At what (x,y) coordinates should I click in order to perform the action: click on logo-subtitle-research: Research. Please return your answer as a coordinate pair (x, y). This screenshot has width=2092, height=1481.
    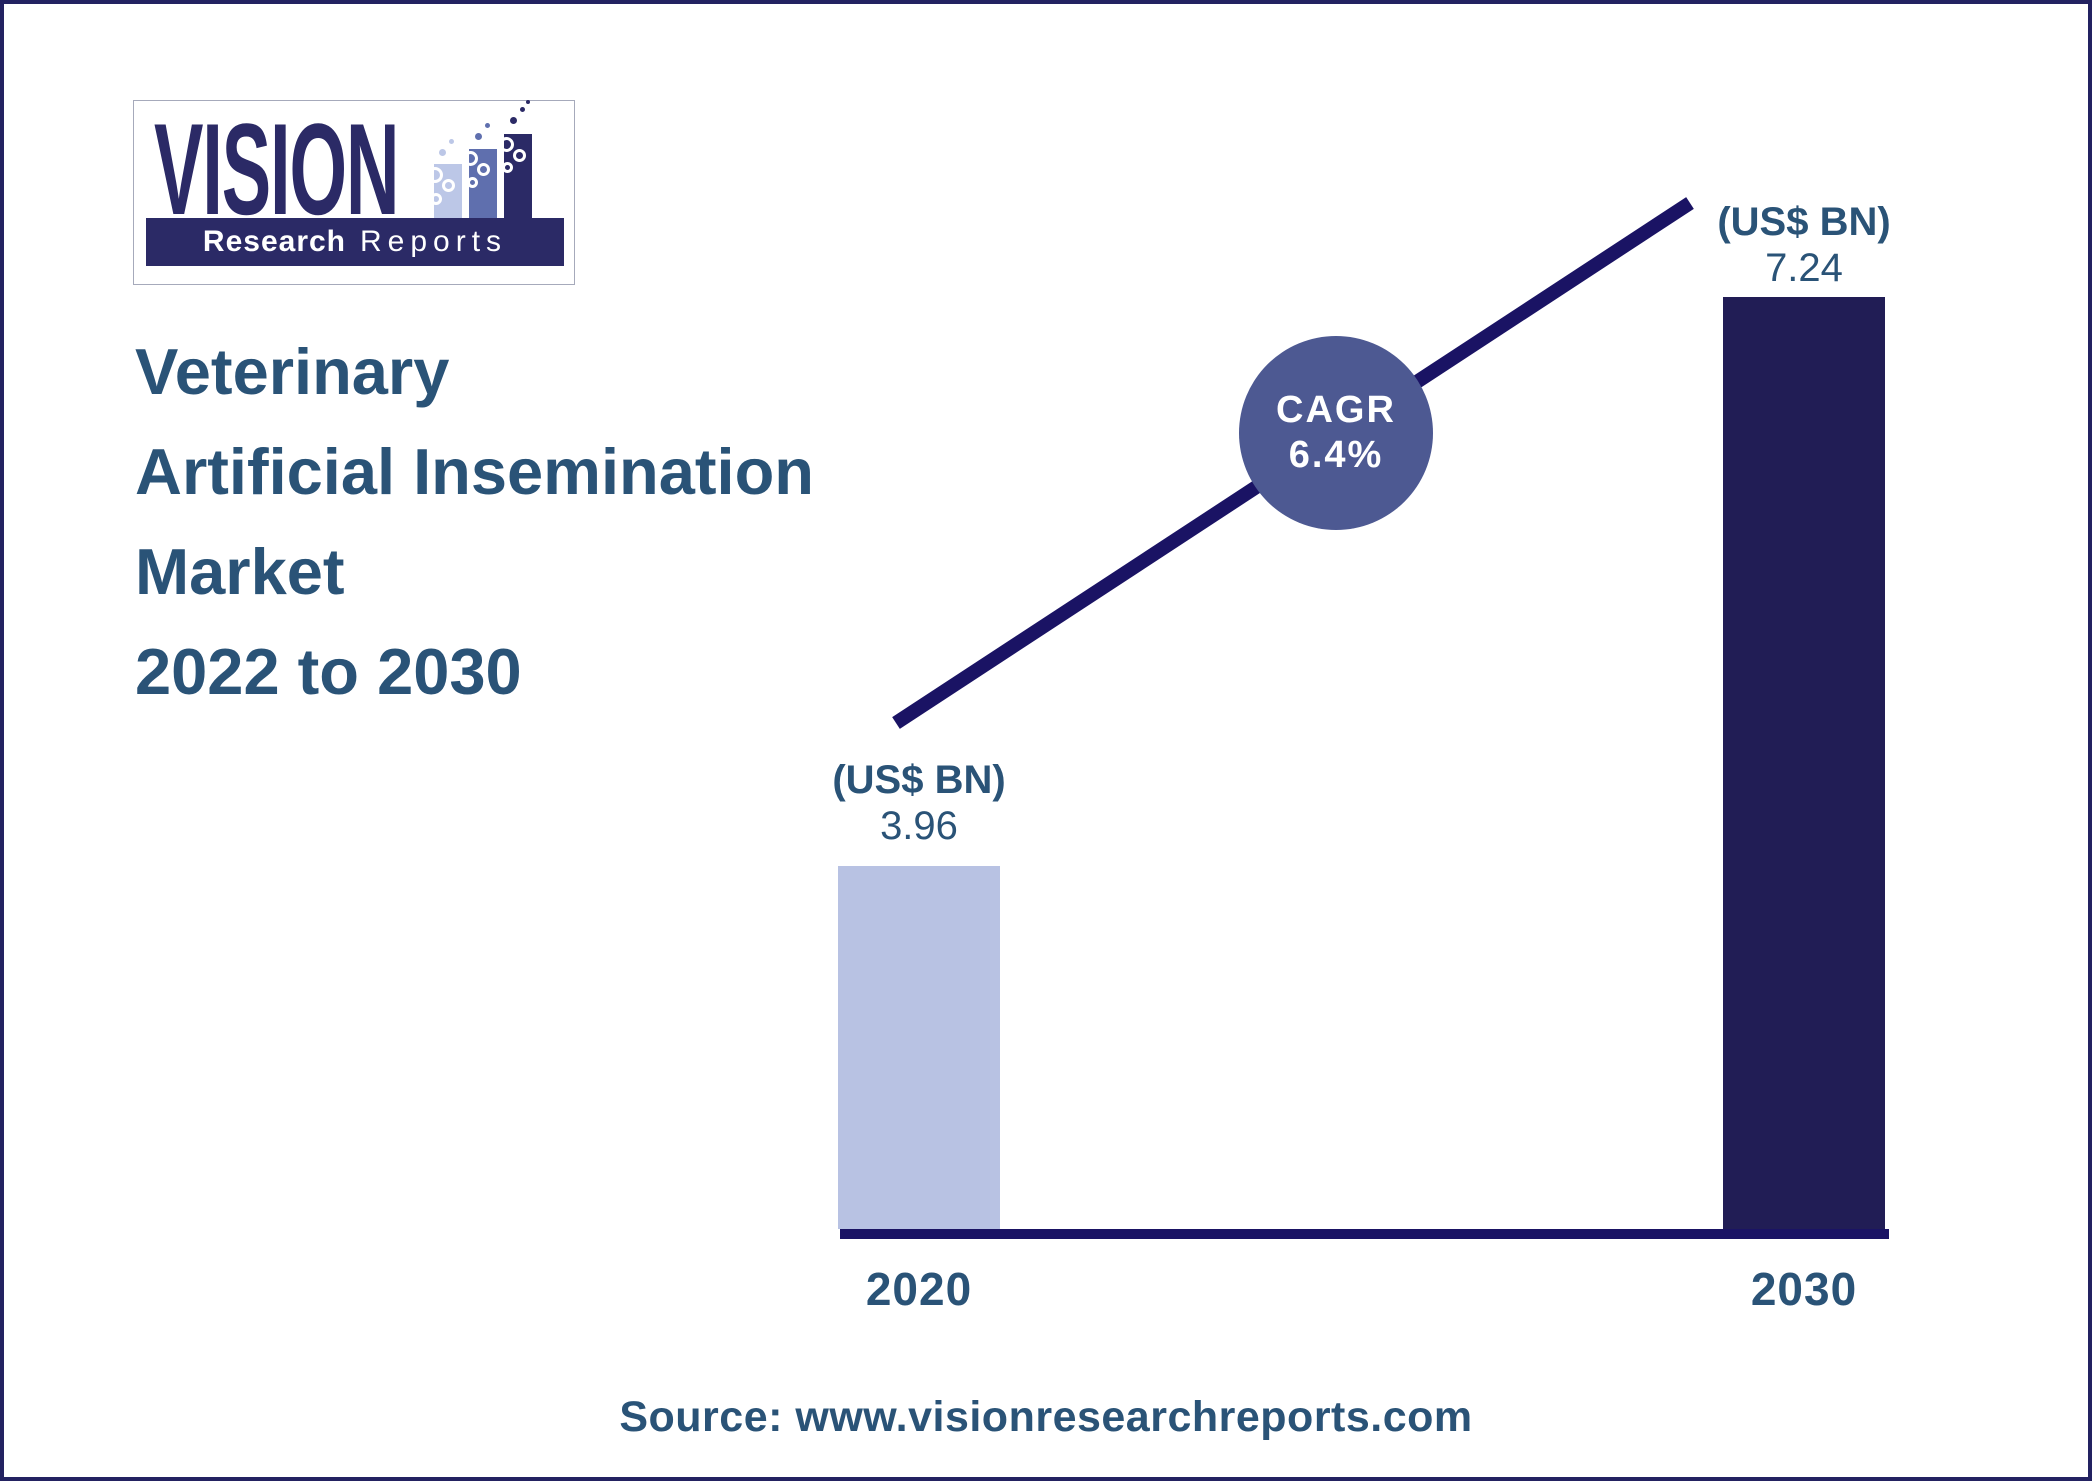
    Looking at the image, I should click on (274, 241).